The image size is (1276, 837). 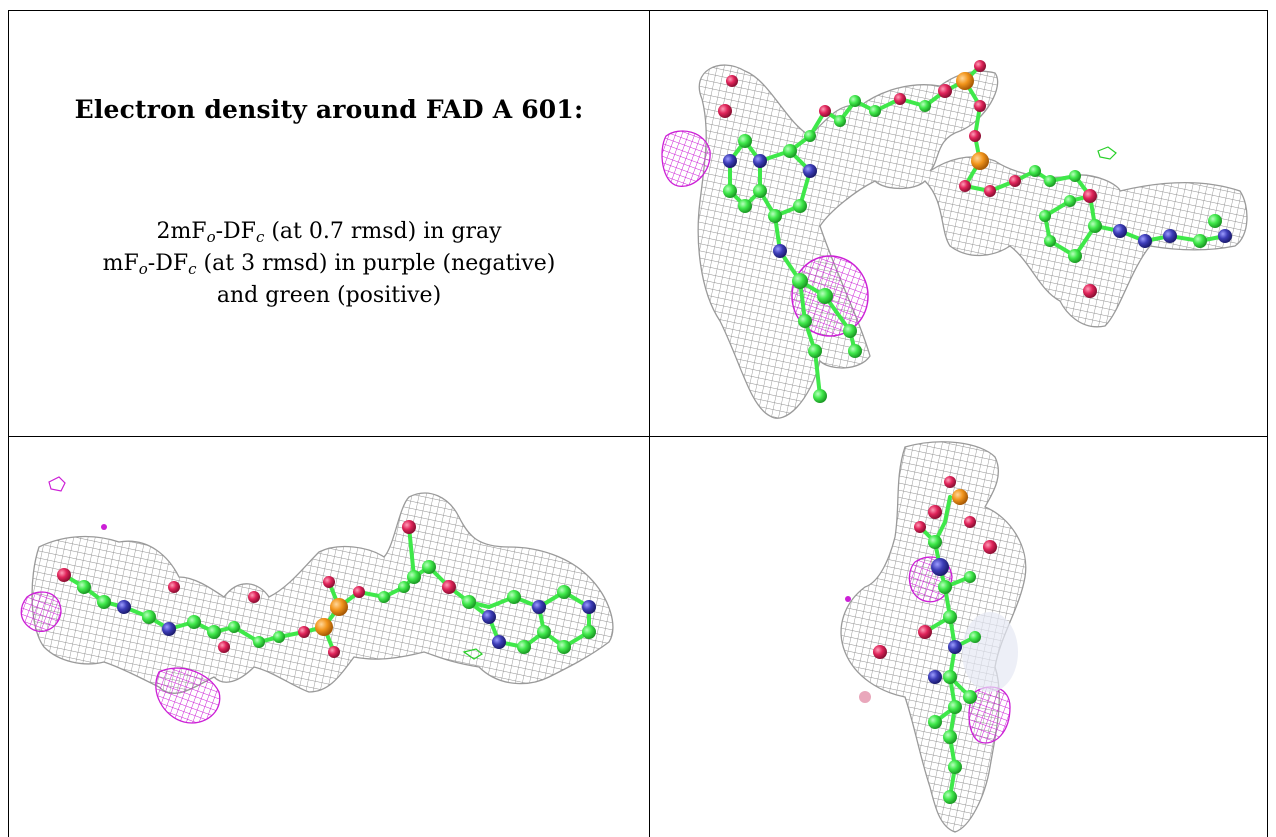 What do you see at coordinates (329, 109) in the screenshot?
I see `figure-title: Electron density around FAD A 601:` at bounding box center [329, 109].